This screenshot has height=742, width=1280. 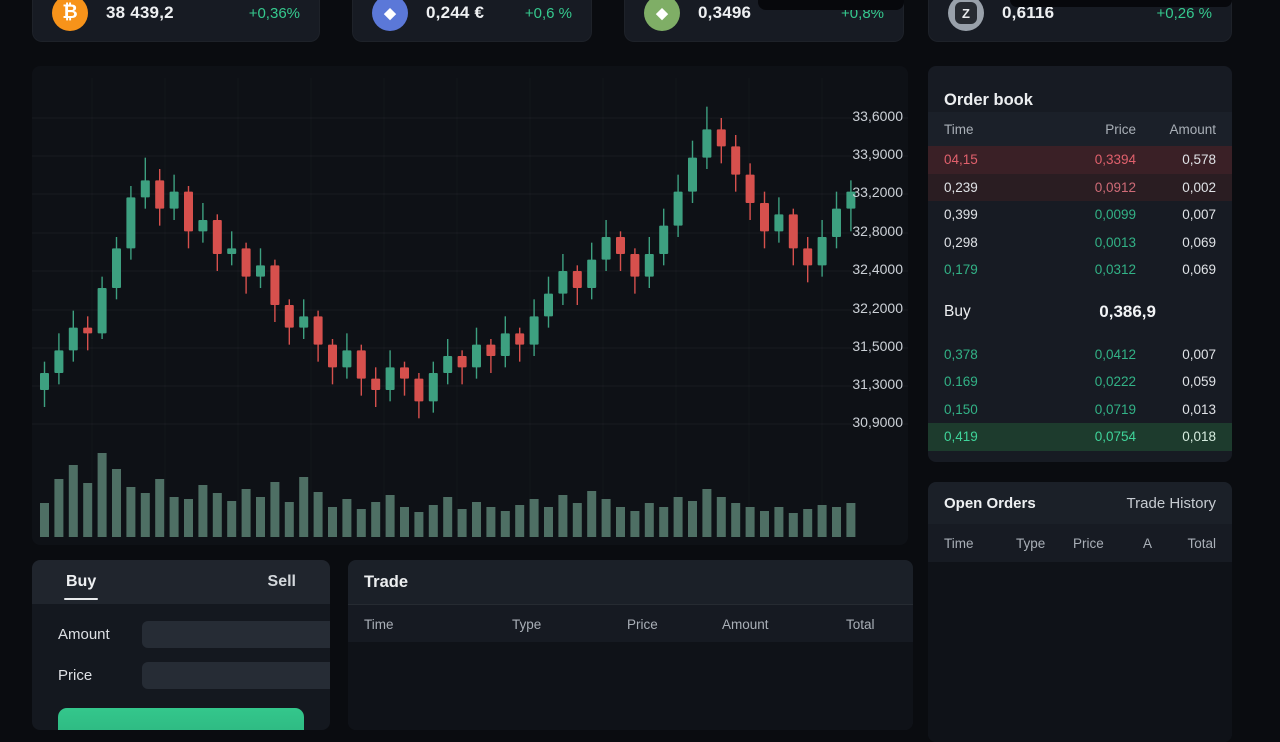 I want to click on order-book-header: Time Price Amount, so click(x=1080, y=129).